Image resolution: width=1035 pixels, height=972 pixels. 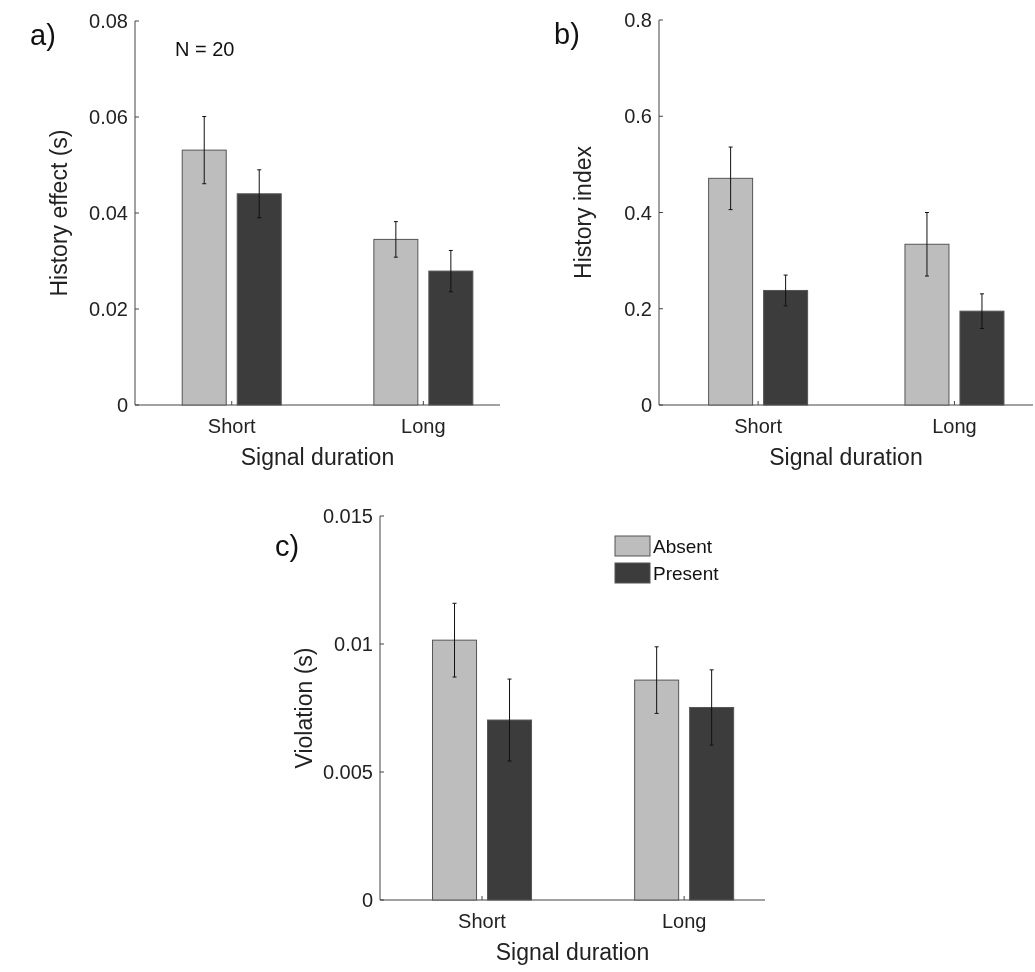 I want to click on y-tick-label: 0.8, so click(x=638, y=20).